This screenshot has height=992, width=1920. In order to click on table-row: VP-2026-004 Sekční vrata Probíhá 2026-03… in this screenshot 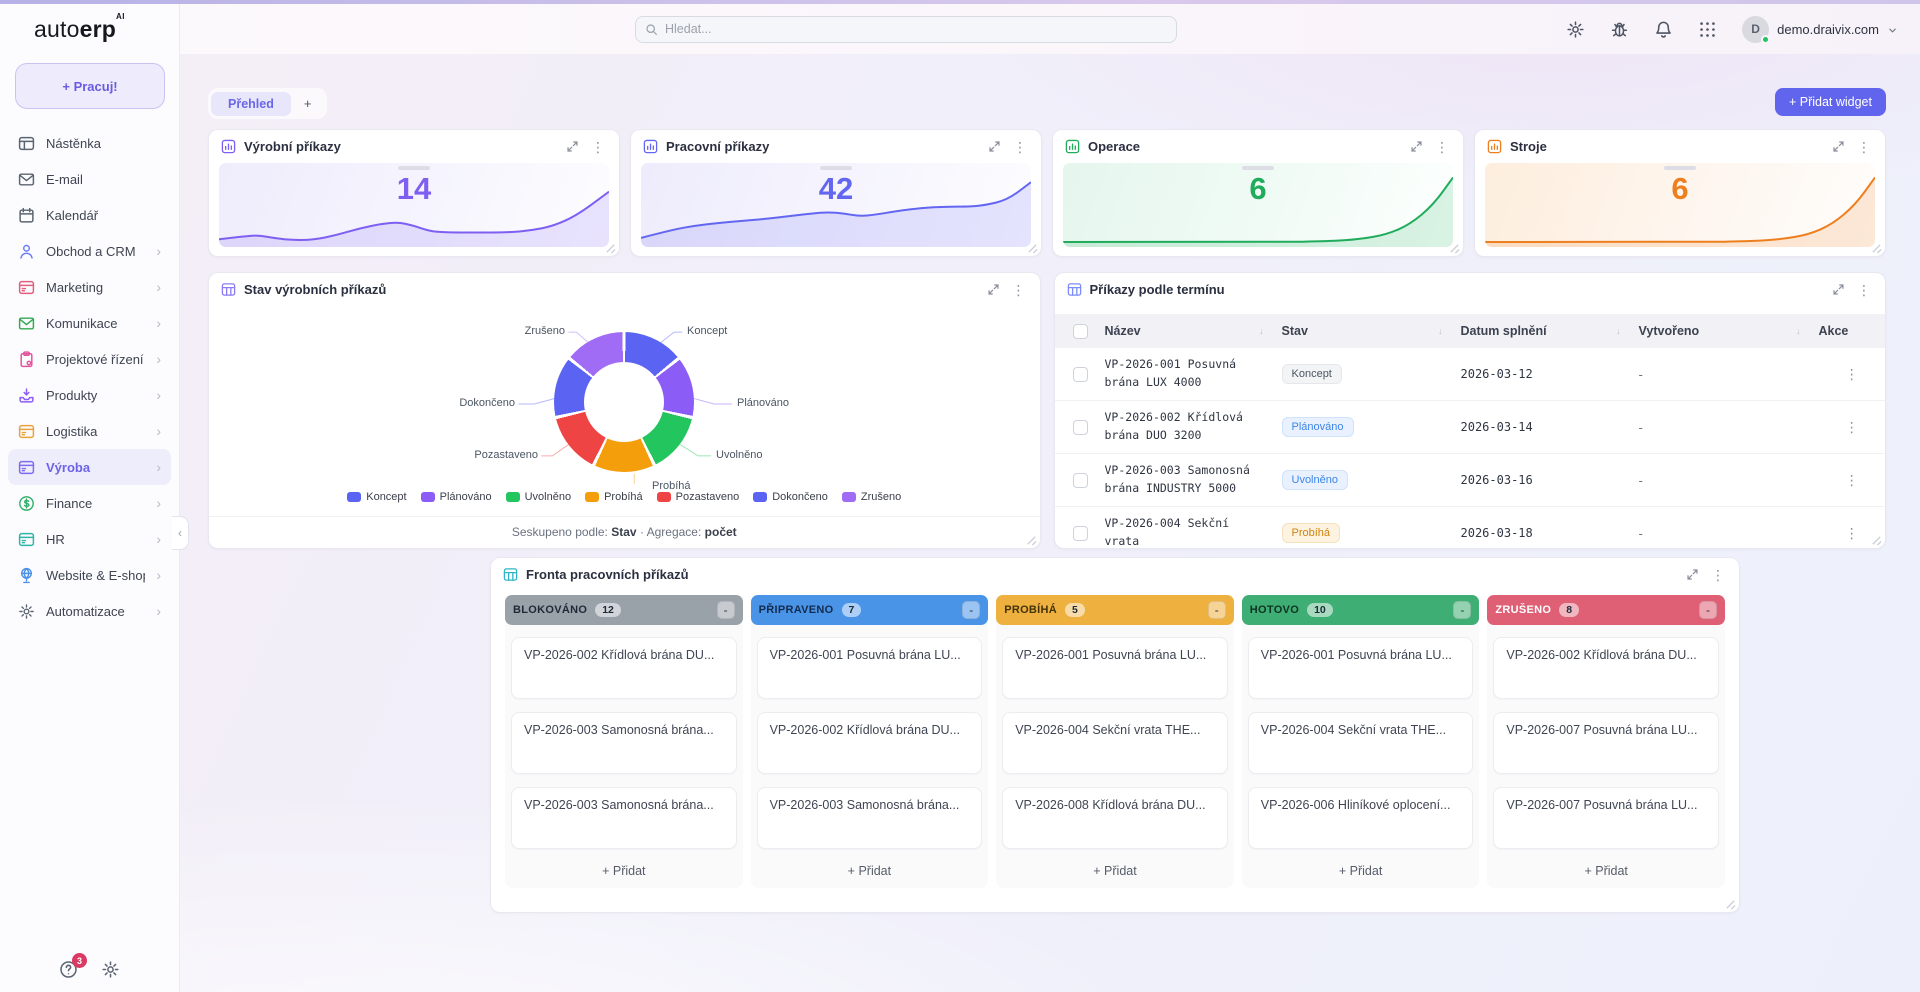, I will do `click(1470, 527)`.